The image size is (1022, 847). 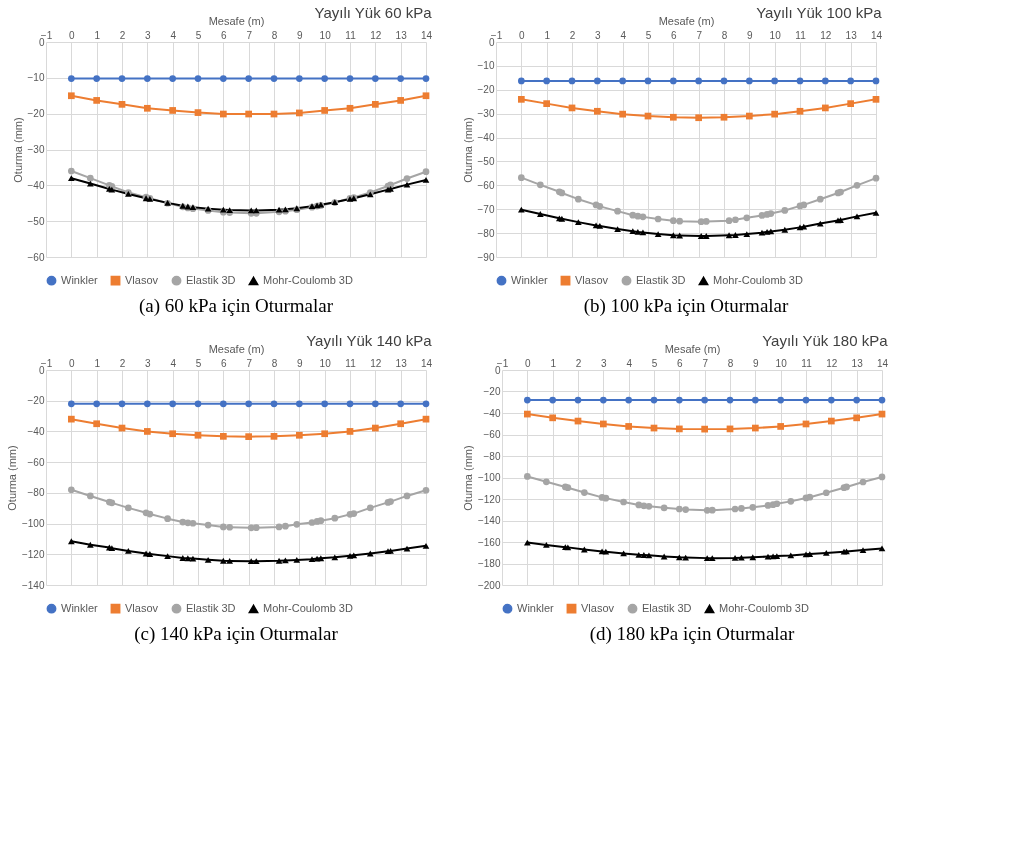 I want to click on text: (b) 100 kPa için Oturmalar, so click(x=686, y=306).